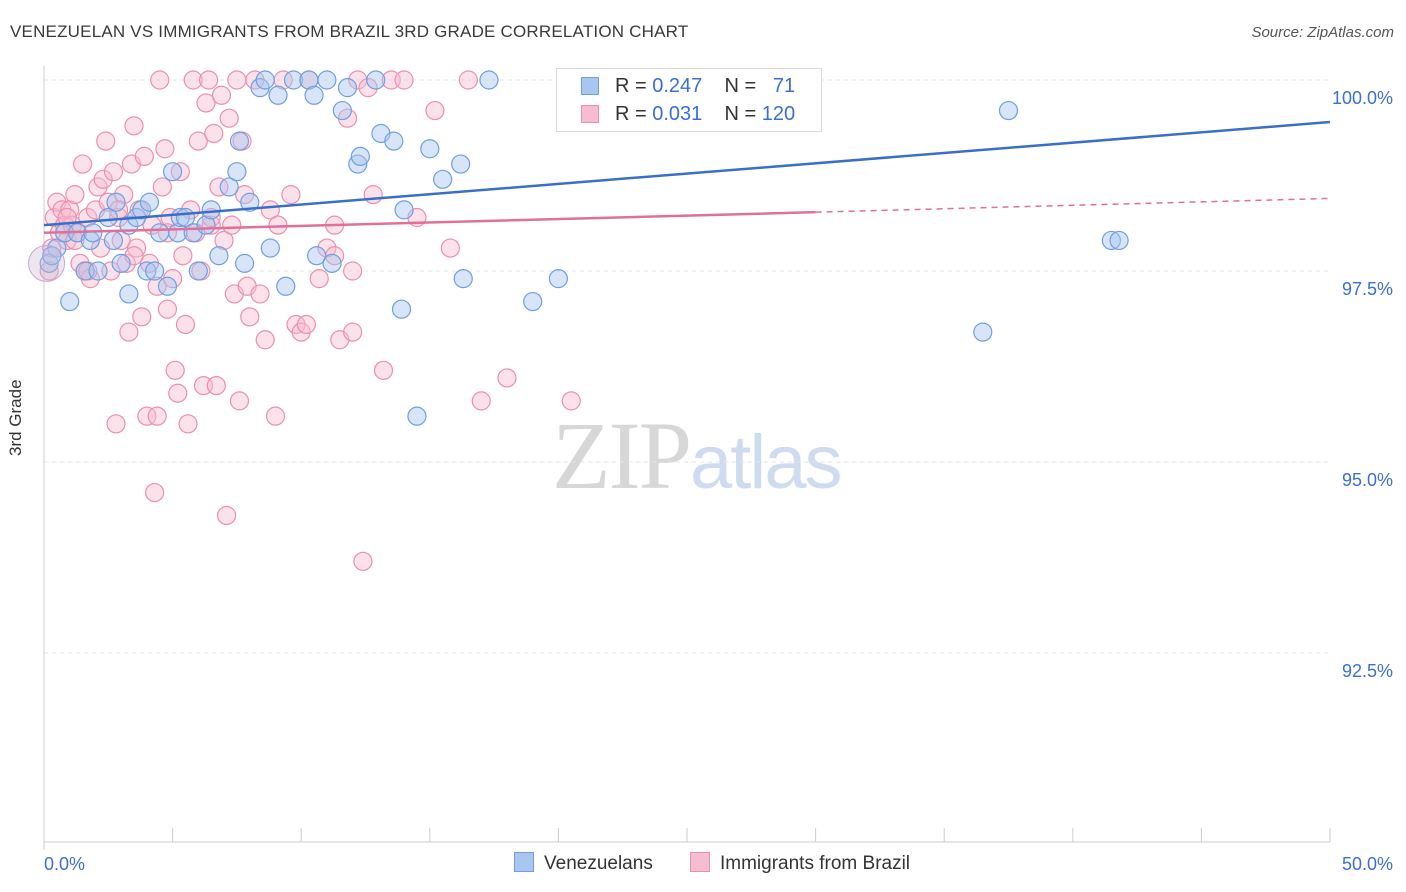 The width and height of the screenshot is (1406, 892). What do you see at coordinates (429, 222) in the screenshot?
I see `brazil-trend-line` at bounding box center [429, 222].